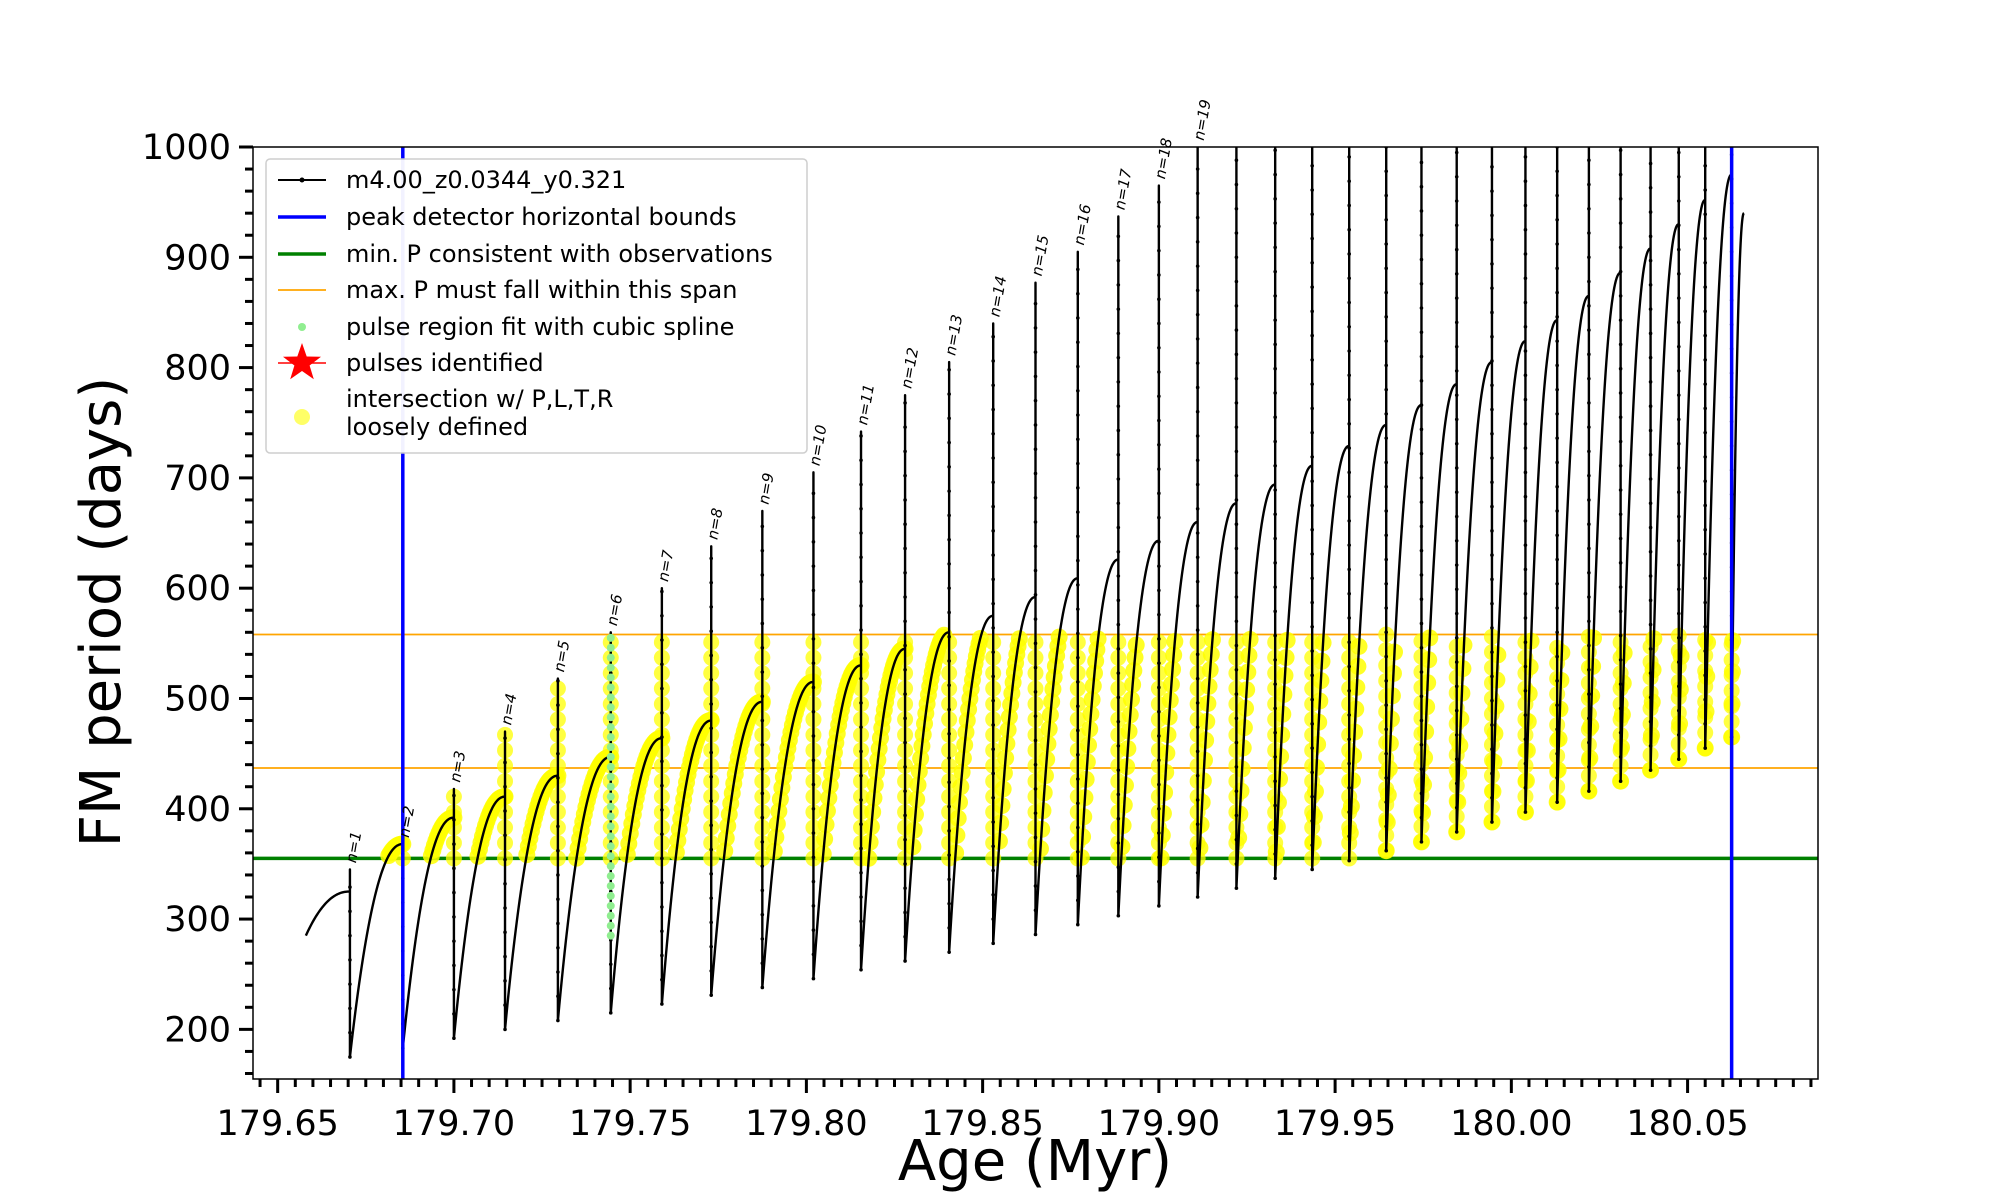  I want to click on intersection-markers, so click(1061, 746).